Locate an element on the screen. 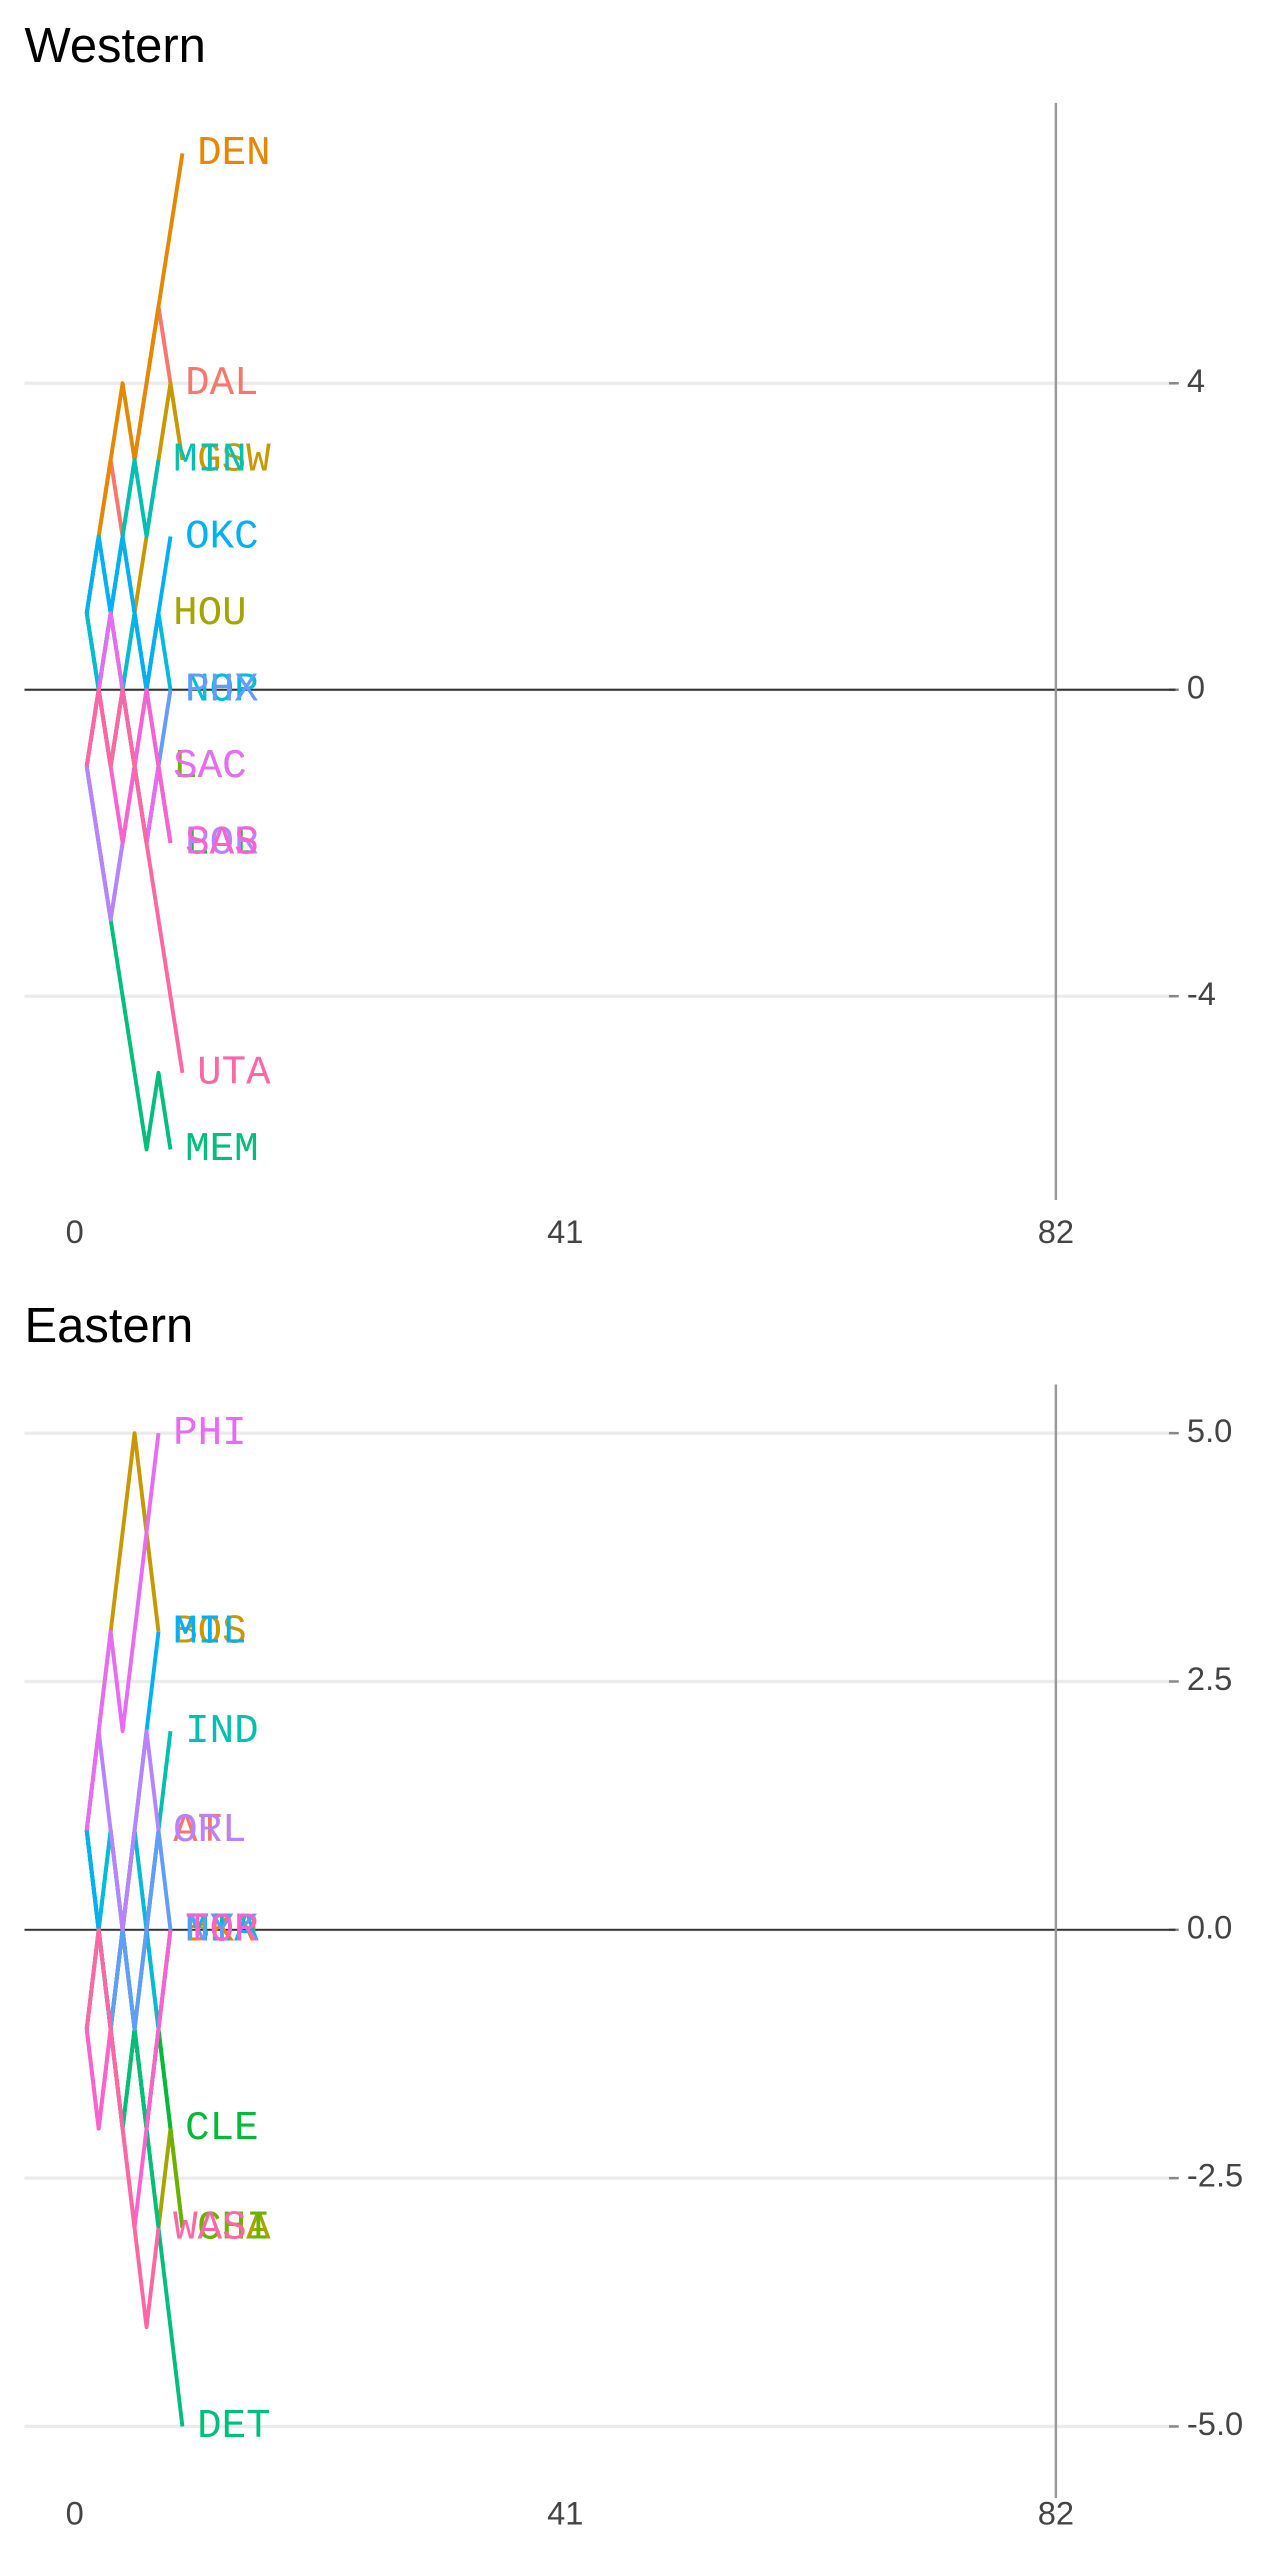 Image resolution: width=1280 pixels, height=2560 pixels. team-label: ATL is located at coordinates (209, 1831).